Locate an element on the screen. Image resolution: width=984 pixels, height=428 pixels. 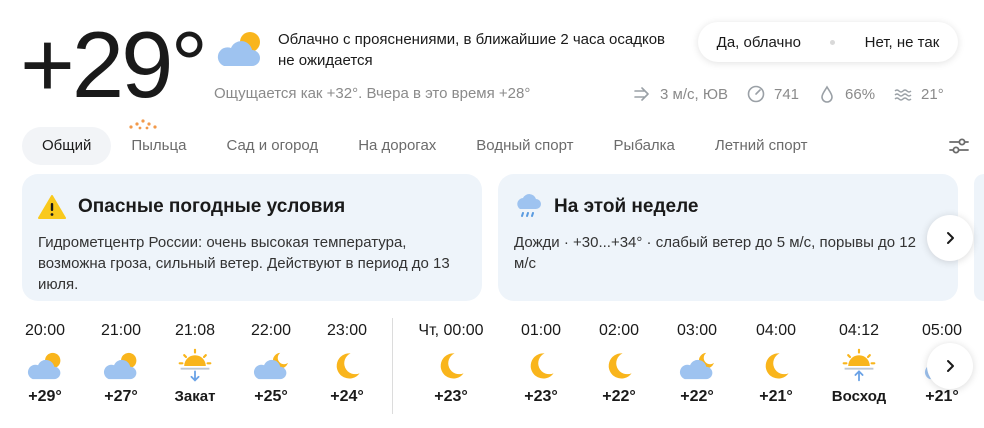
humidity-drop-icon is located at coordinates (827, 94).